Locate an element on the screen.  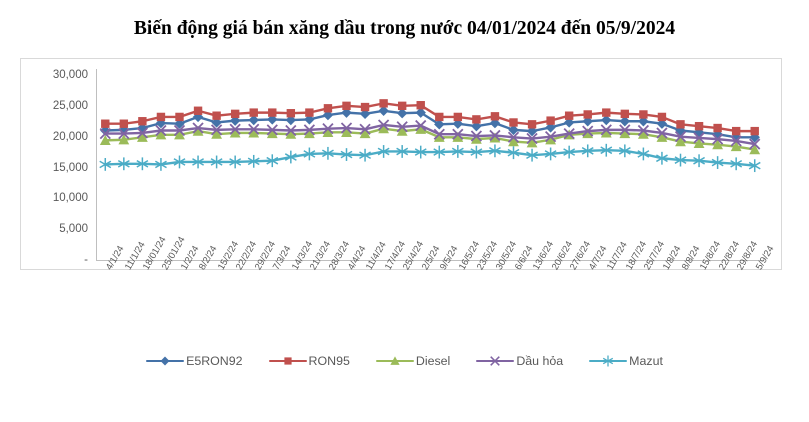
y-axis-tick-label: 20,000 is located at coordinates (70, 136).